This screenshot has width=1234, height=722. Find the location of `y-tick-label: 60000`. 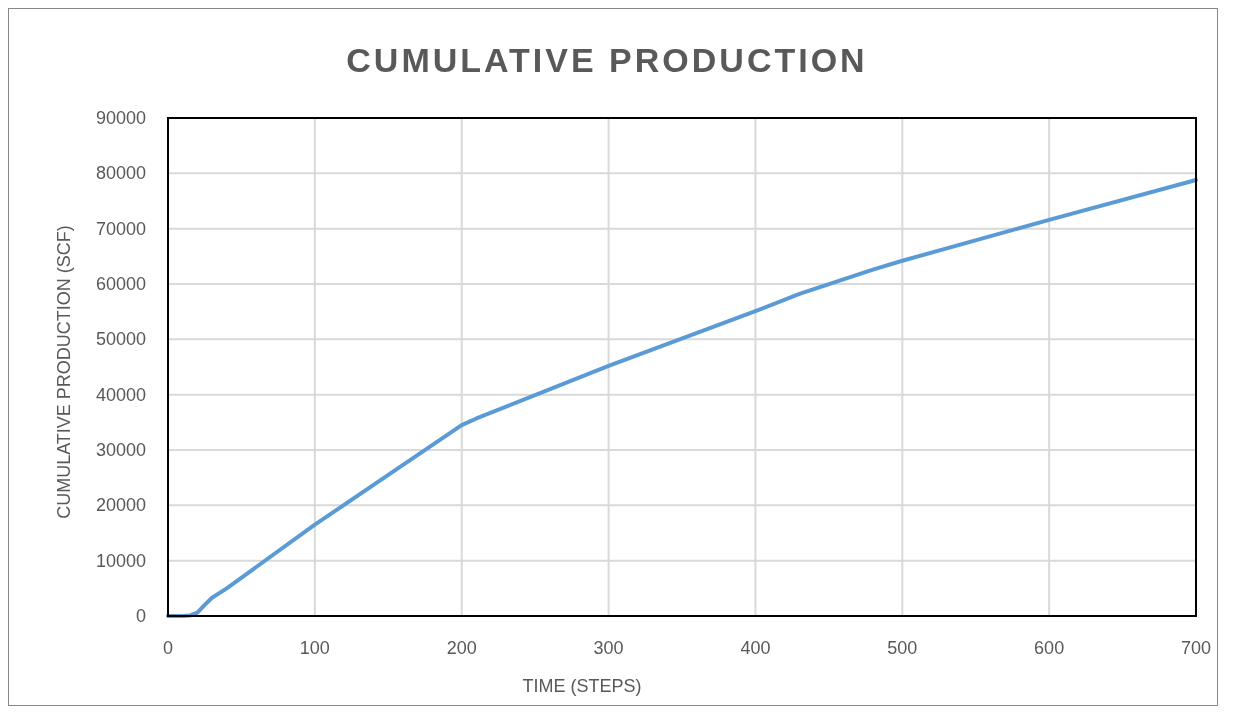

y-tick-label: 60000 is located at coordinates (120, 284).